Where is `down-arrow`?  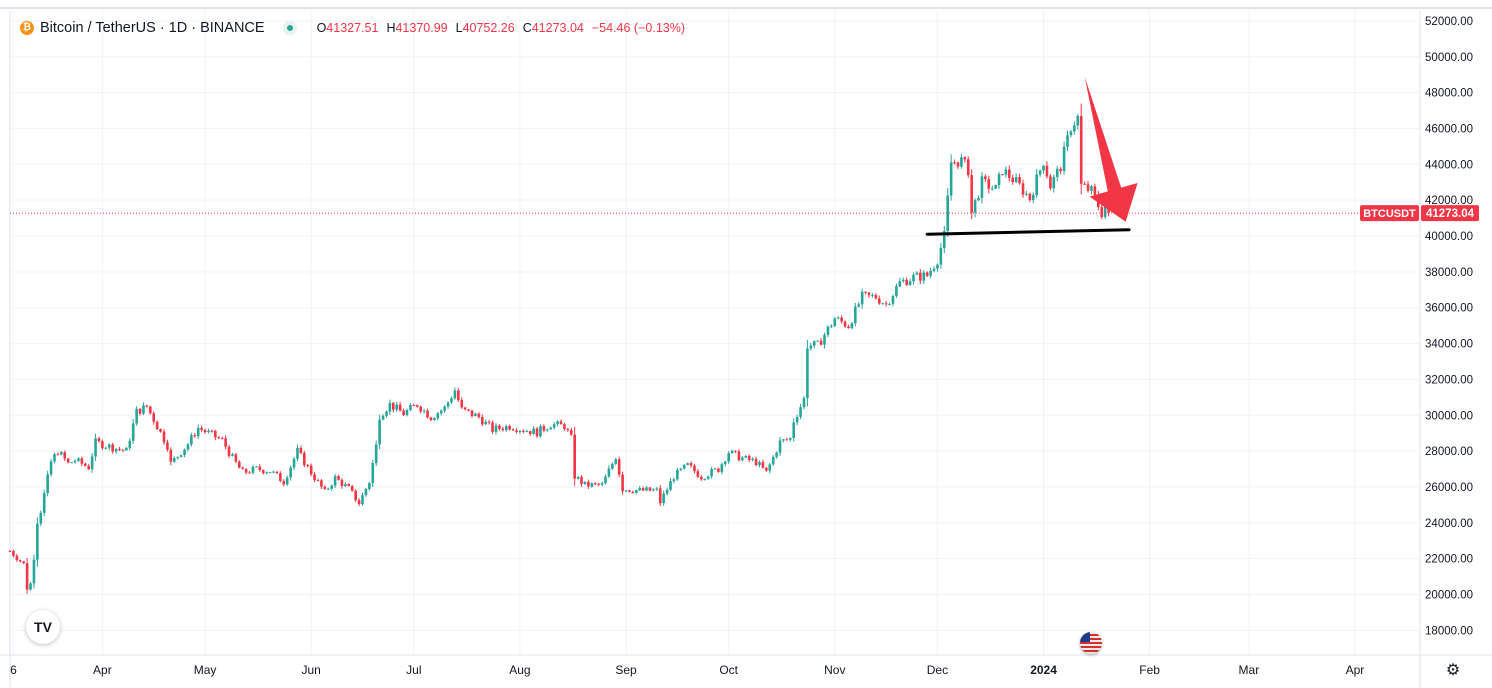
down-arrow is located at coordinates (1111, 149).